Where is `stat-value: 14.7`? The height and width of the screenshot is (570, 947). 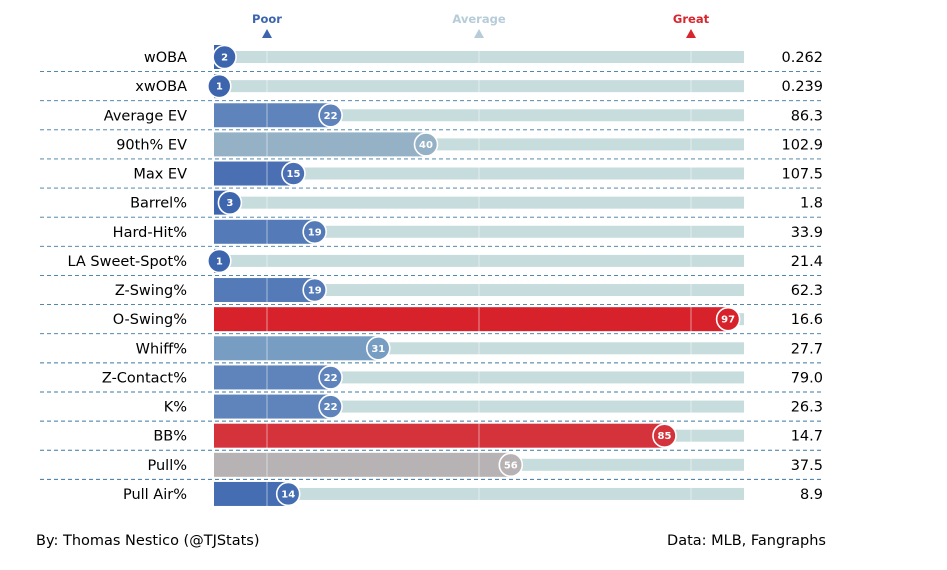 stat-value: 14.7 is located at coordinates (807, 437).